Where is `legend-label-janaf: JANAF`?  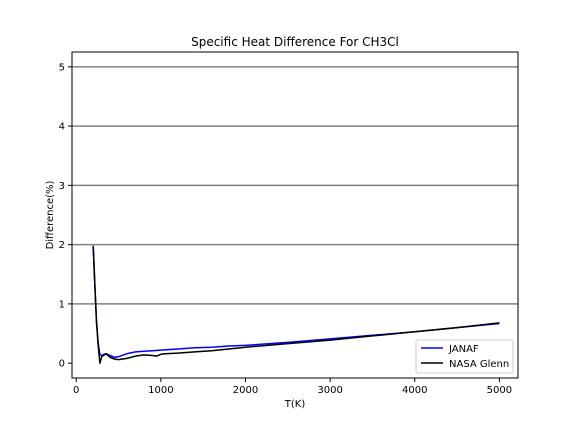
legend-label-janaf: JANAF is located at coordinates (463, 349).